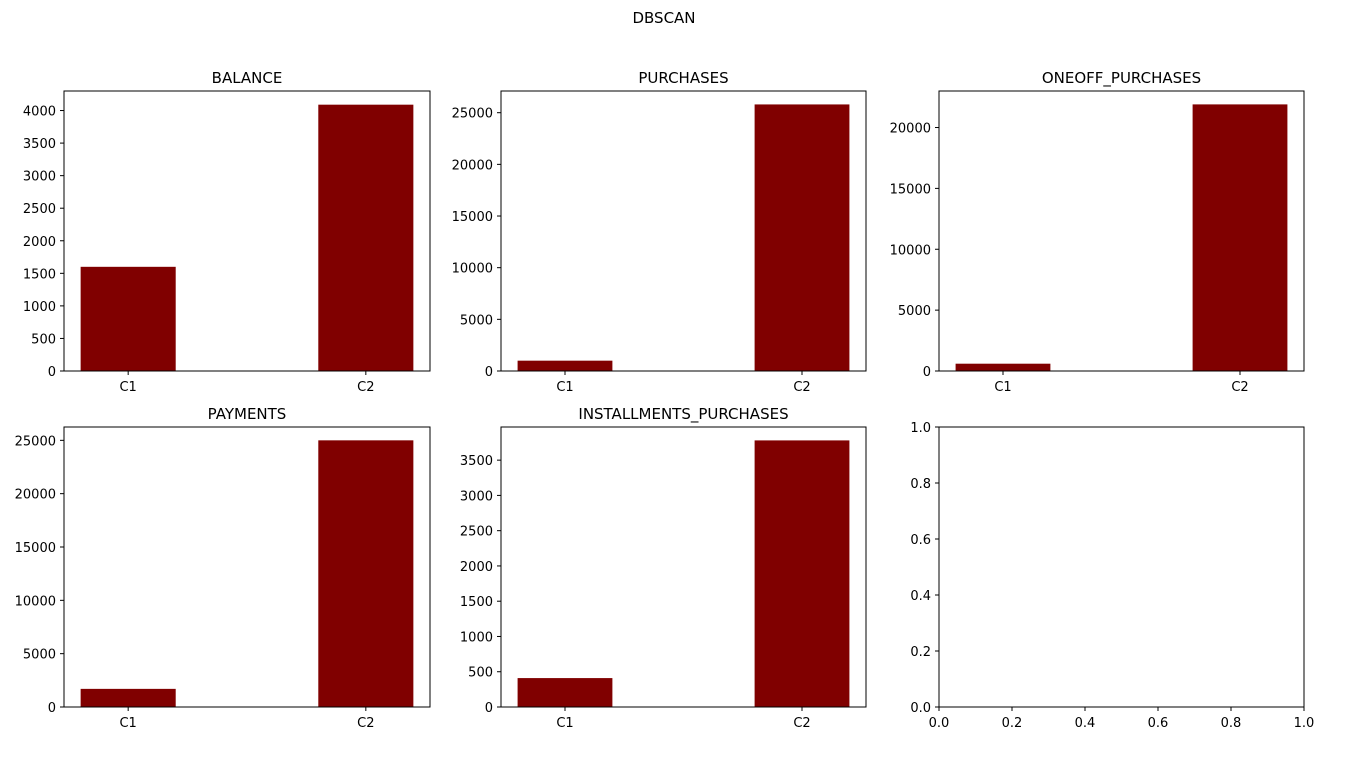  I want to click on x-tick-label: 0.2, so click(1012, 723).